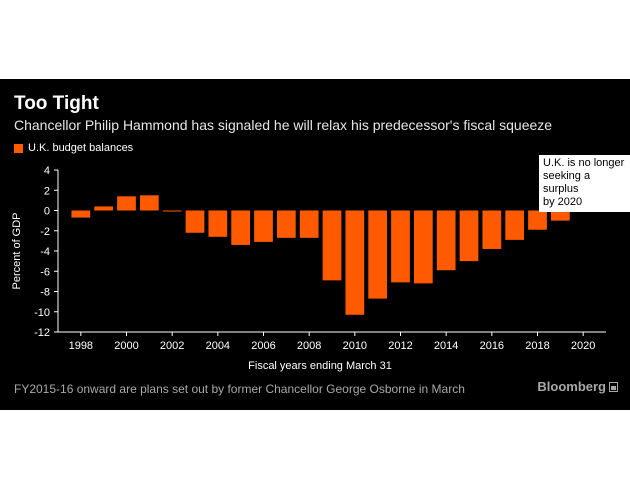 This screenshot has height=490, width=630. What do you see at coordinates (18, 148) in the screenshot?
I see `legend-swatch` at bounding box center [18, 148].